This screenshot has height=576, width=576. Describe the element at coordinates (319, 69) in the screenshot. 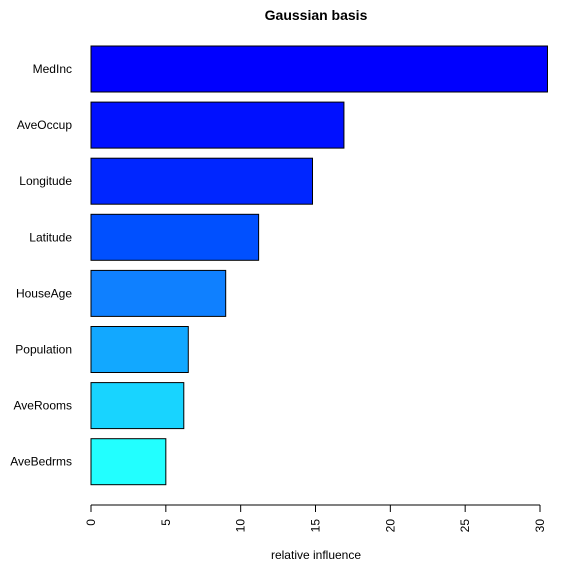

I see `bar-medinc` at that location.